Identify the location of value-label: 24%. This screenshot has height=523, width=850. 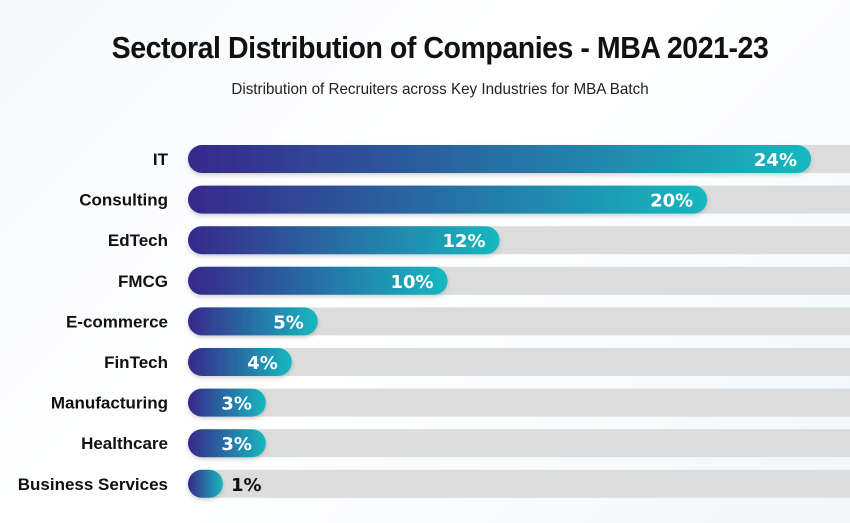
(775, 160).